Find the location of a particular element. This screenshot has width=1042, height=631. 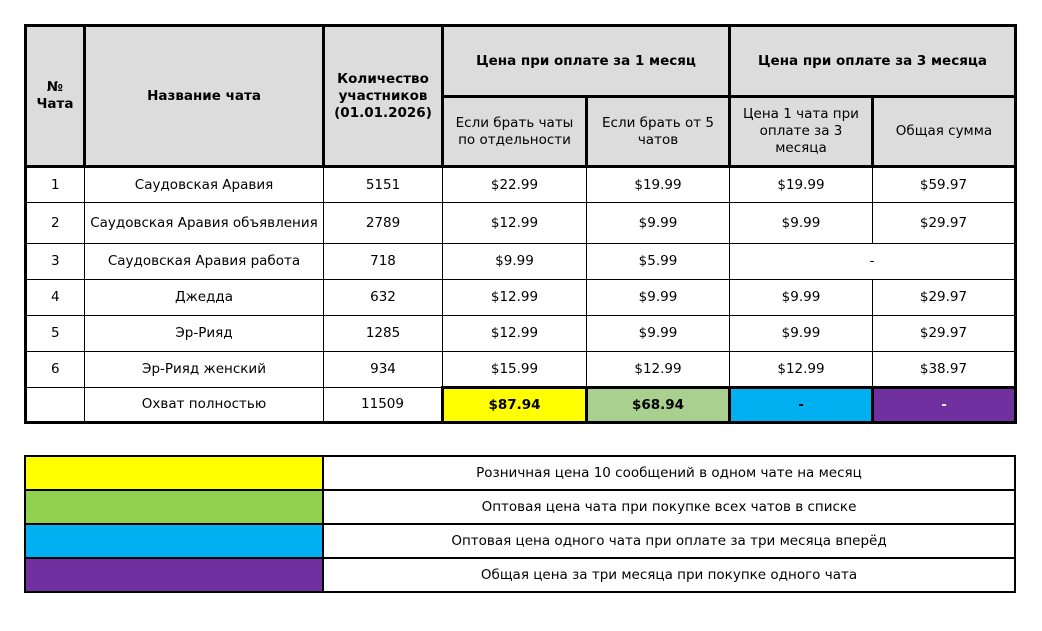

header-month3: Цена при оплате за 3 месяца is located at coordinates (872, 61).